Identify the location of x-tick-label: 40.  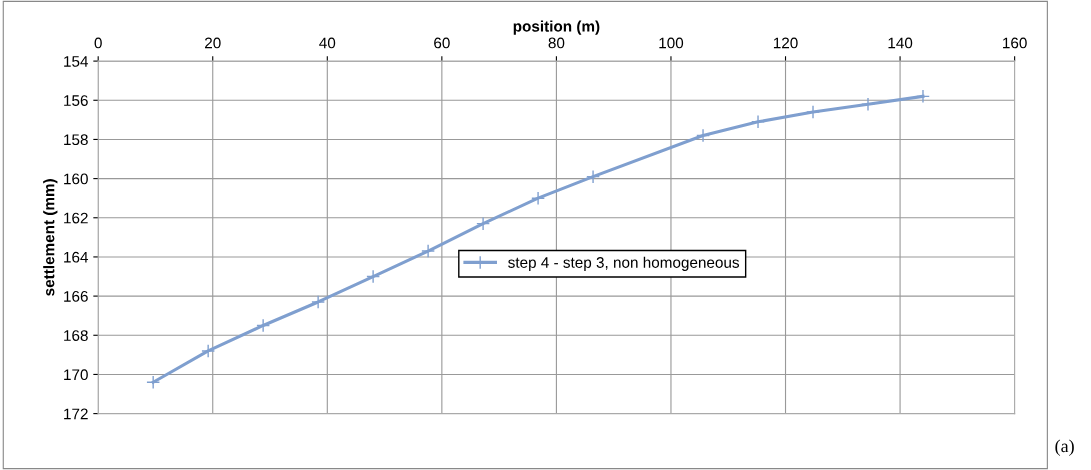
(327, 43).